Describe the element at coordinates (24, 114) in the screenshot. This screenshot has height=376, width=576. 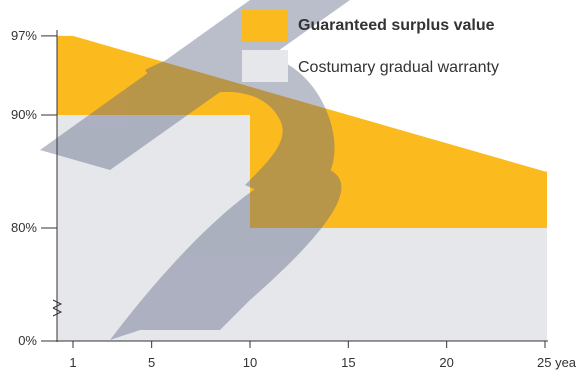
I see `y-tick-label: 90%` at that location.